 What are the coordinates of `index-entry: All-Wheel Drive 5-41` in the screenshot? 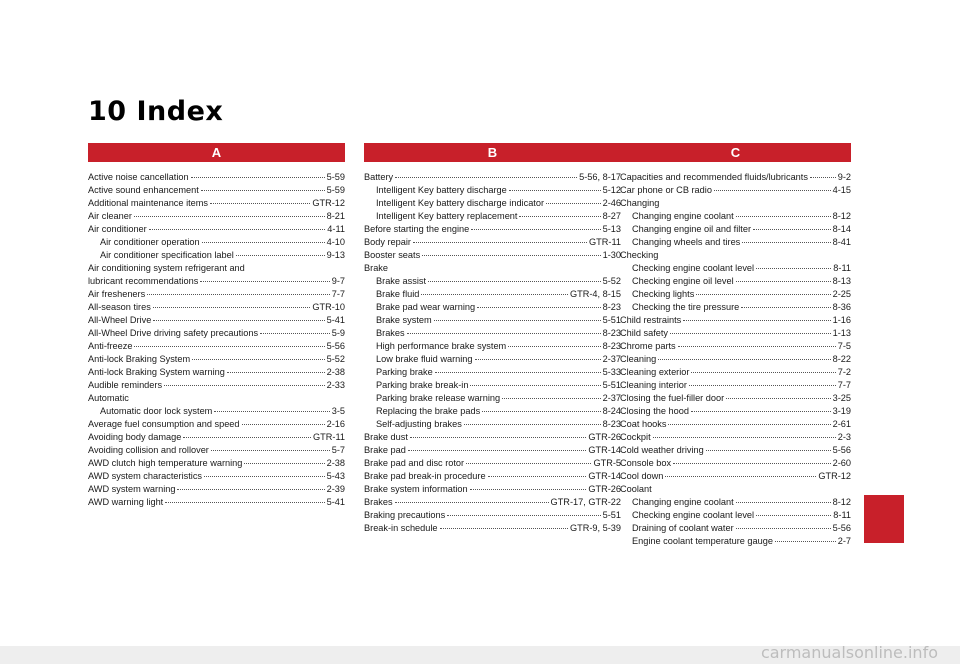 It's located at (216, 320).